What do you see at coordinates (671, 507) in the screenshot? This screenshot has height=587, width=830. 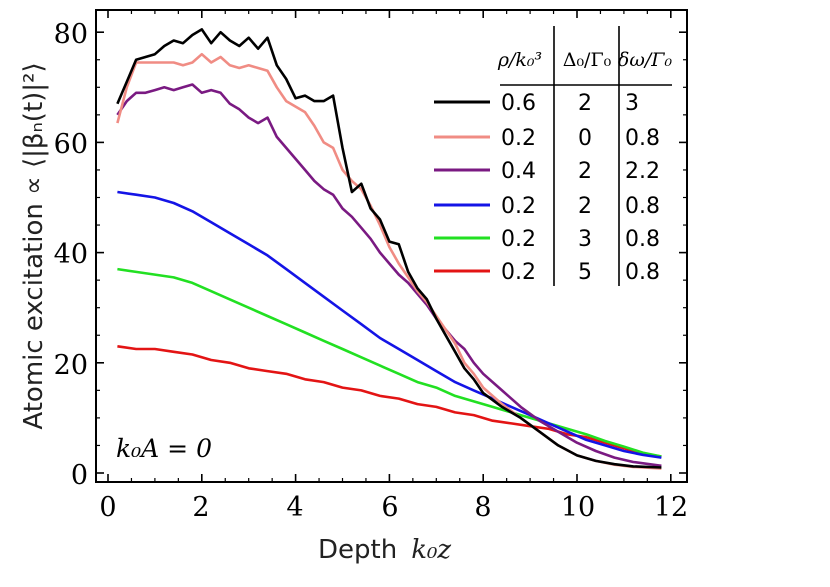 I see `x-tick-label: 12` at bounding box center [671, 507].